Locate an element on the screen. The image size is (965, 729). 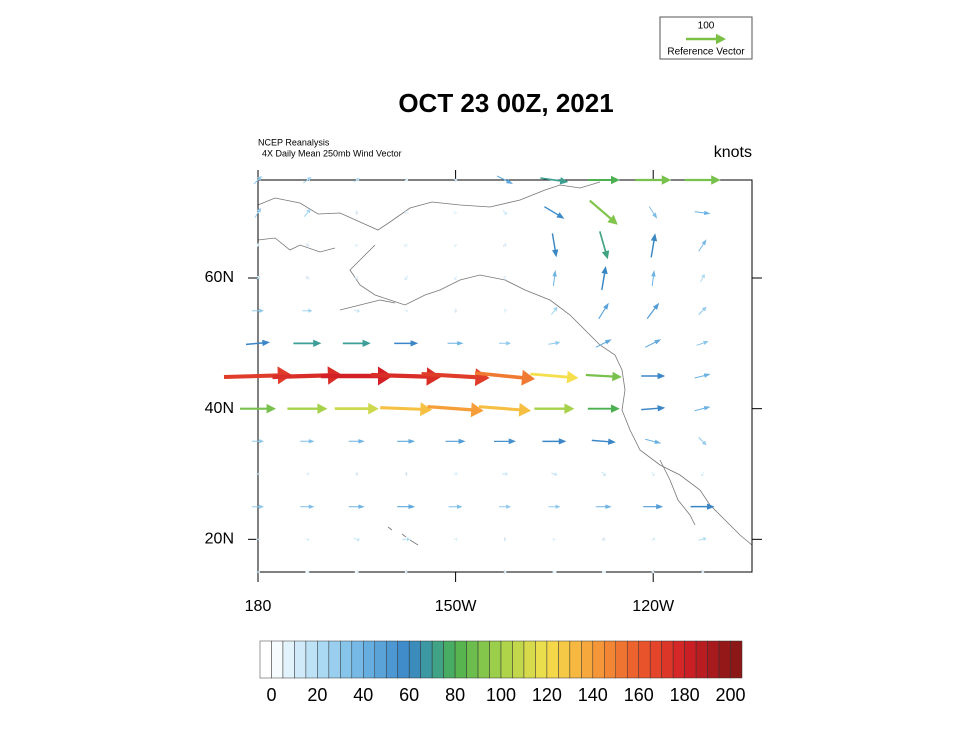
colorbar-label: 160 is located at coordinates (639, 695).